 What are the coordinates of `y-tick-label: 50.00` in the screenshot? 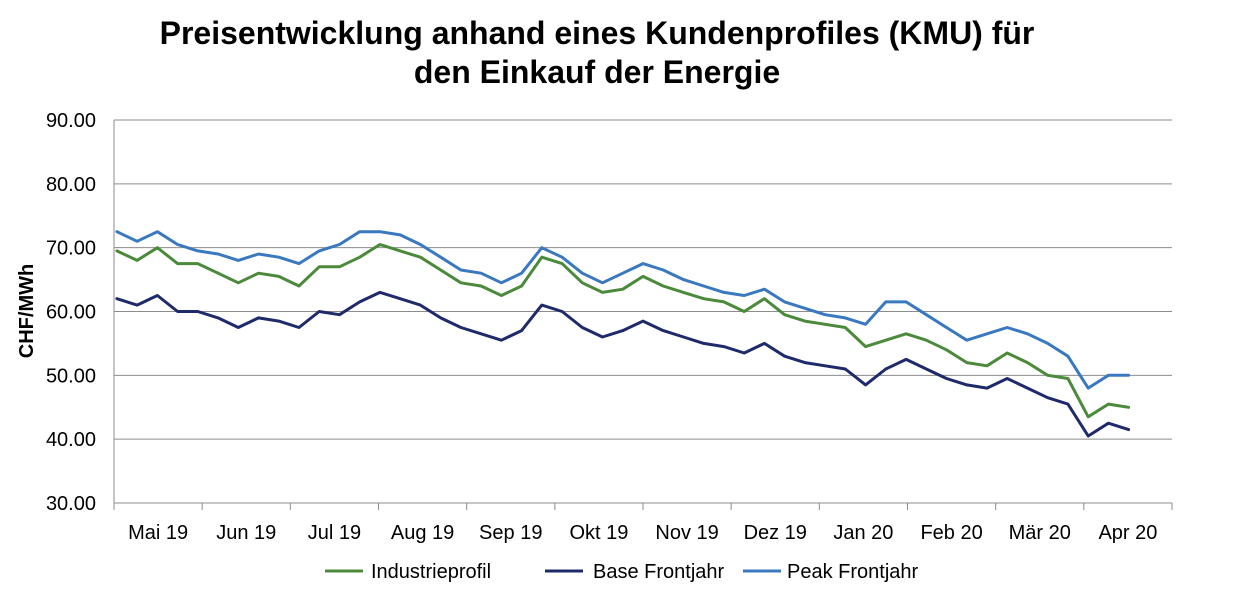 It's located at (71, 376).